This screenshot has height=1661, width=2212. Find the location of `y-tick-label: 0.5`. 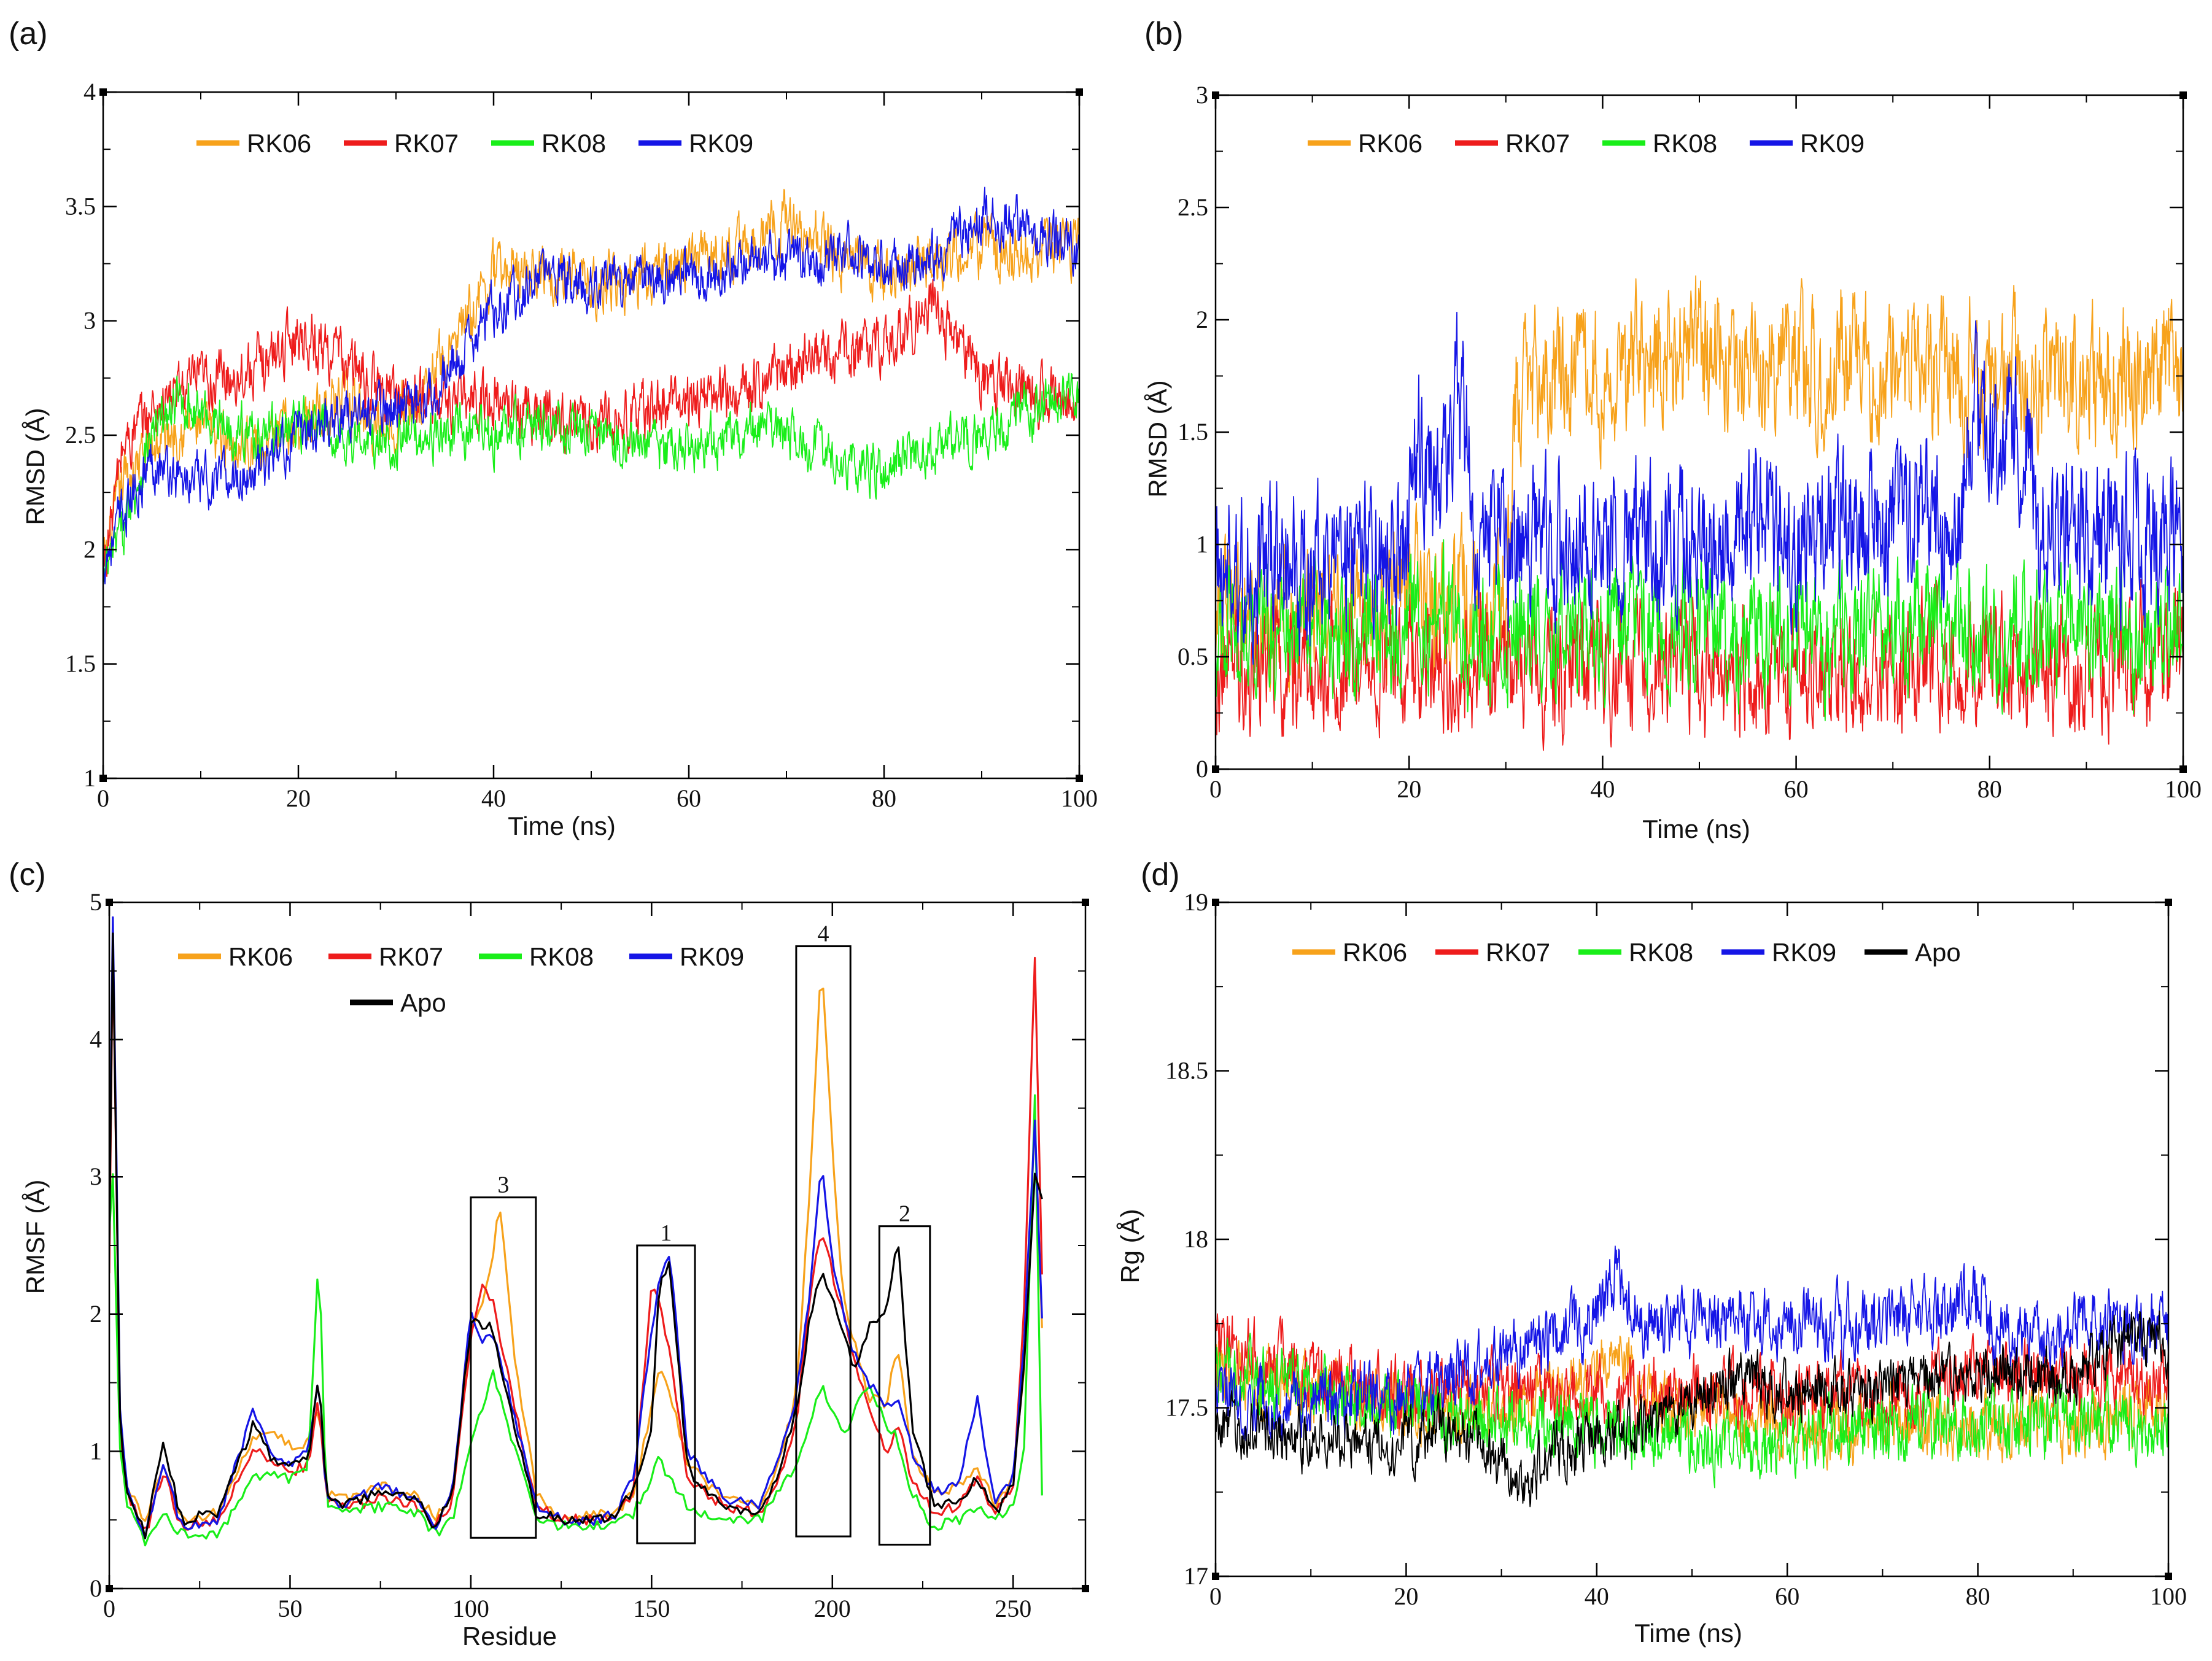

y-tick-label: 0.5 is located at coordinates (1193, 656).